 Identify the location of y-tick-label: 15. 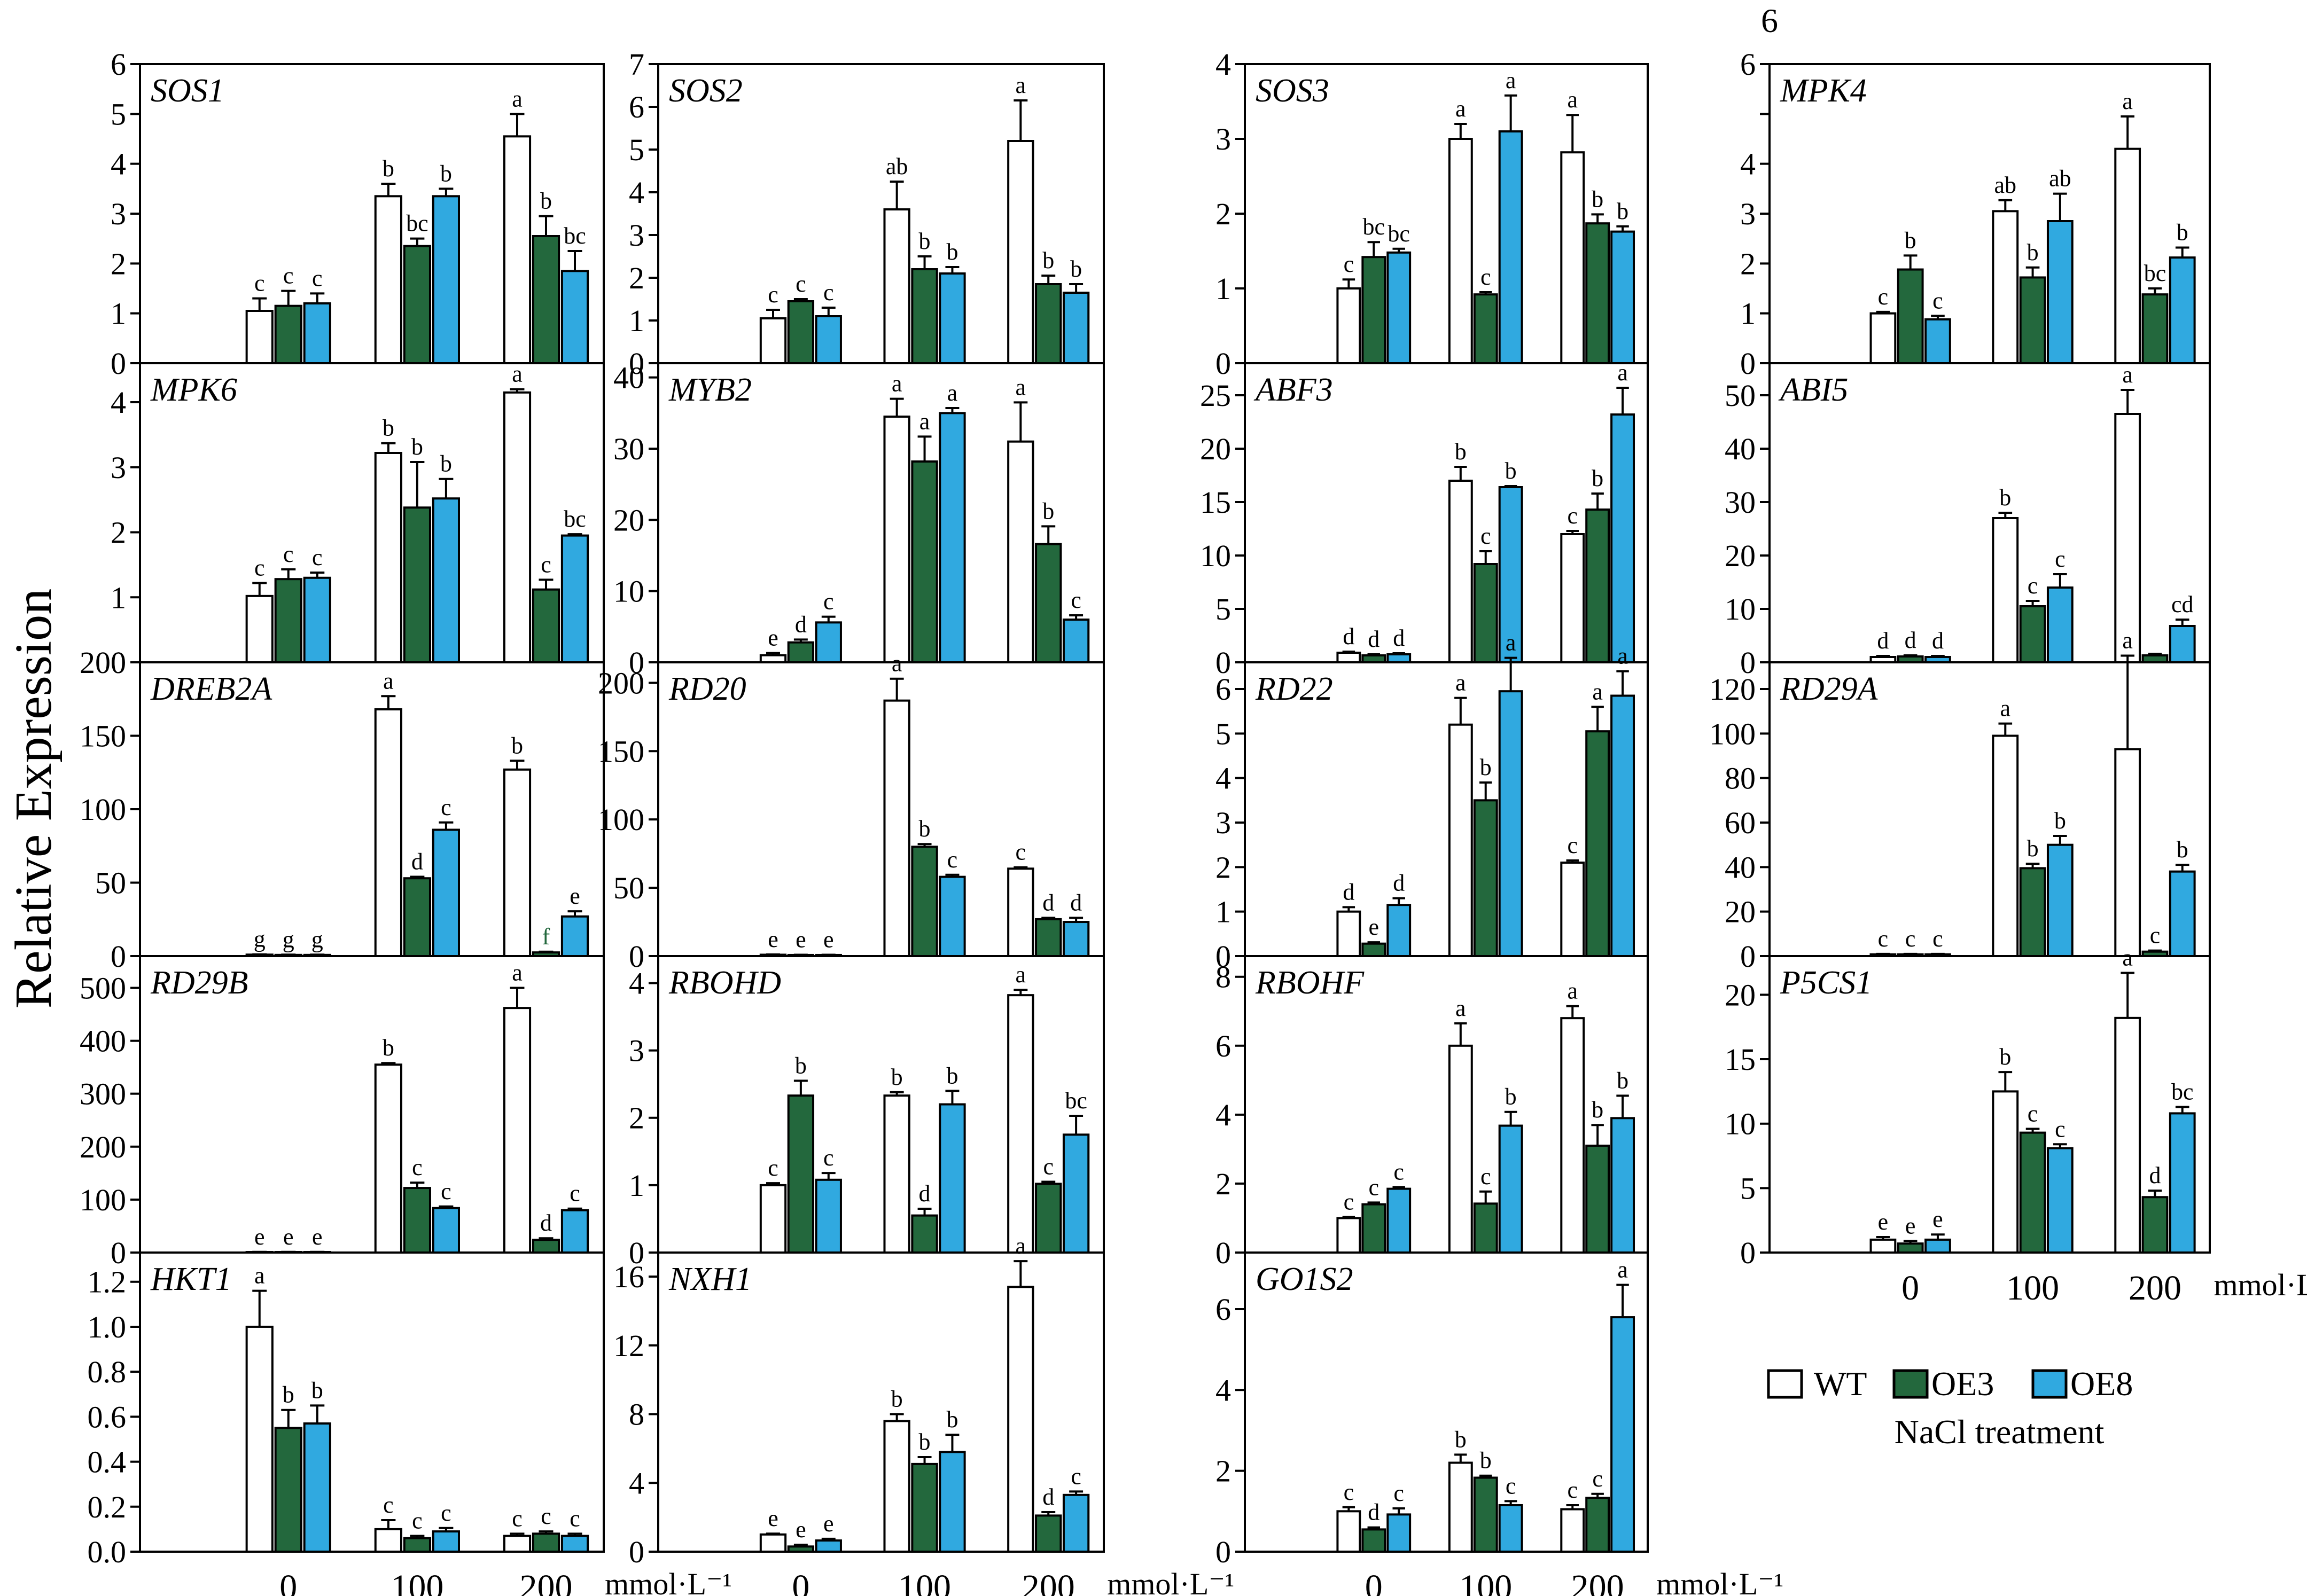
(1215, 502).